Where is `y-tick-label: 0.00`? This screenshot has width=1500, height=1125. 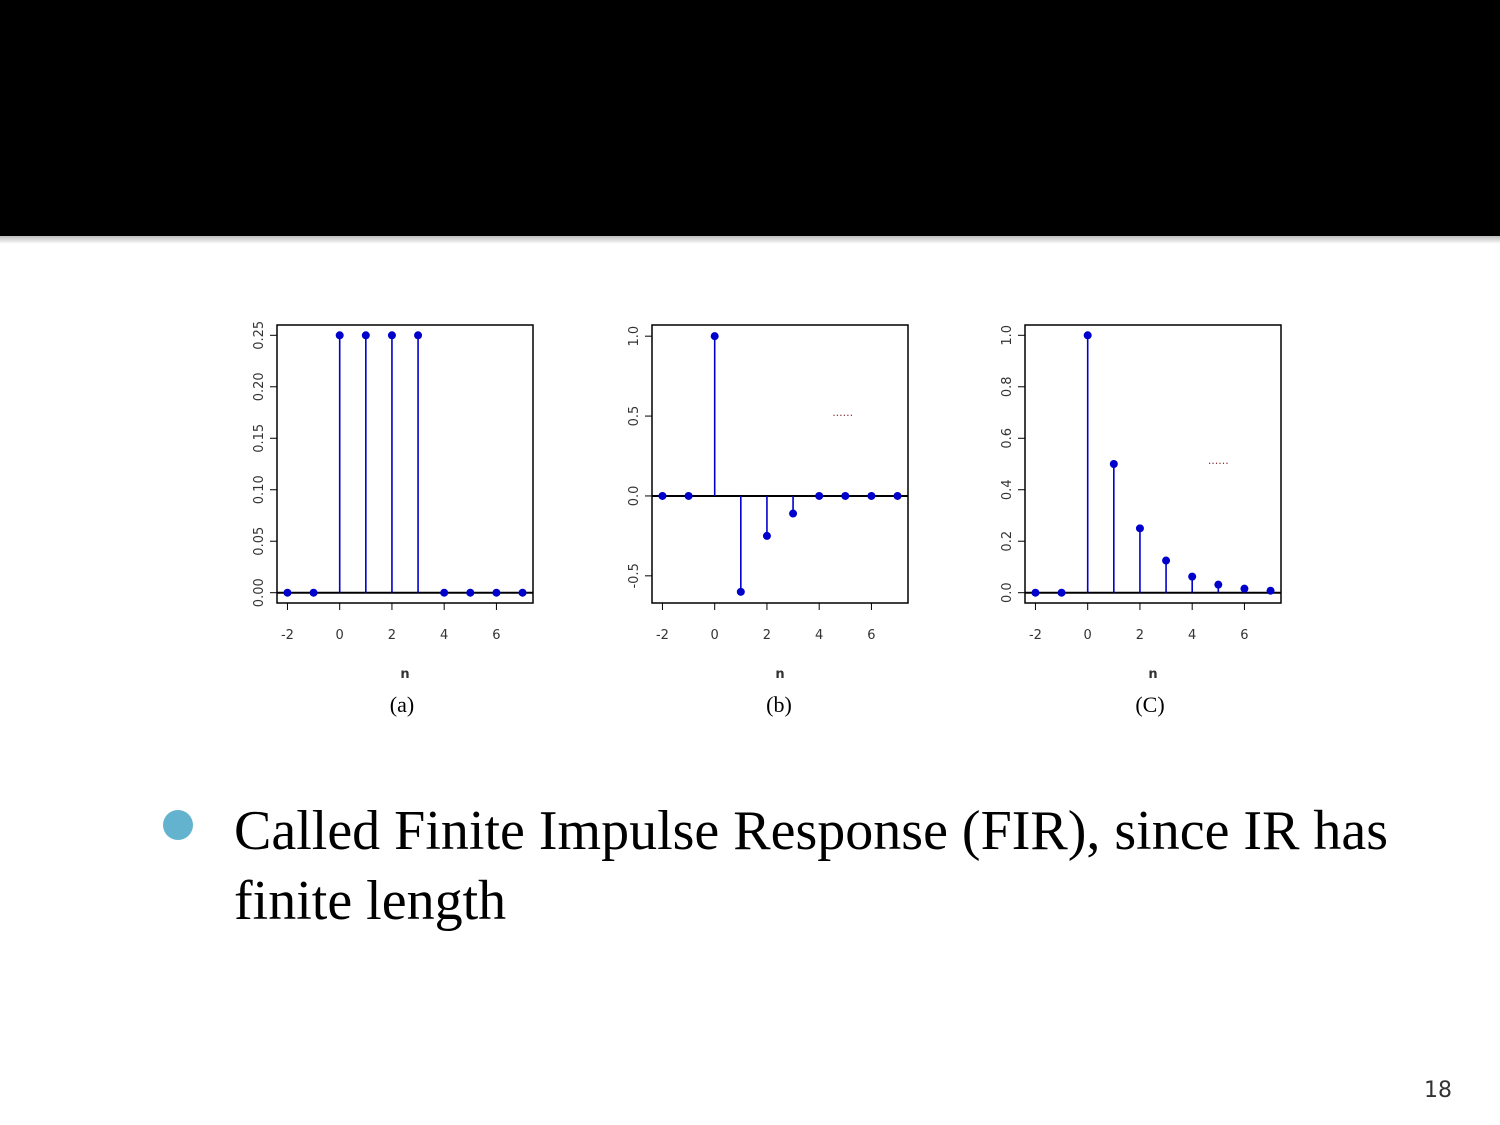
y-tick-label: 0.00 is located at coordinates (259, 592).